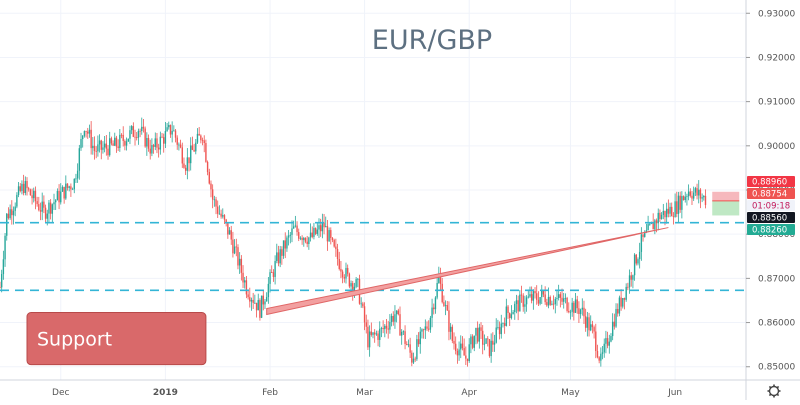 Image resolution: width=800 pixels, height=405 pixels. I want to click on y-tick-label: 0.93000, so click(776, 14).